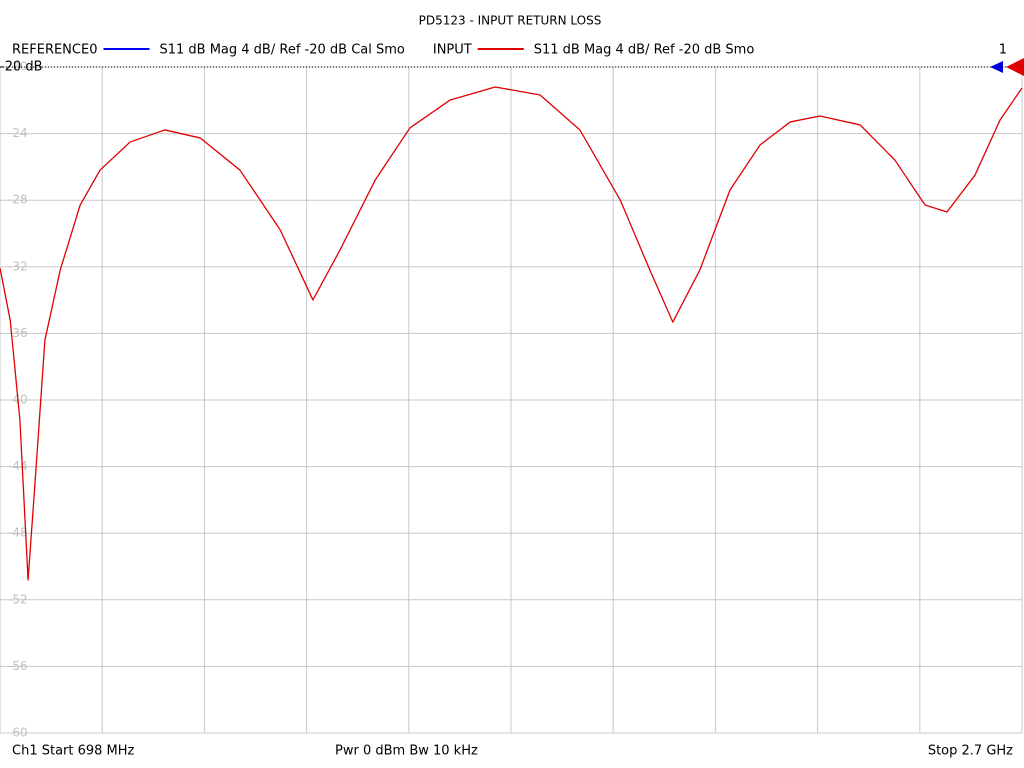 The image size is (1024, 768). What do you see at coordinates (644, 50) in the screenshot?
I see `legend-text: S11 dB Mag 4 dB/ Ref -20 dB Smo` at bounding box center [644, 50].